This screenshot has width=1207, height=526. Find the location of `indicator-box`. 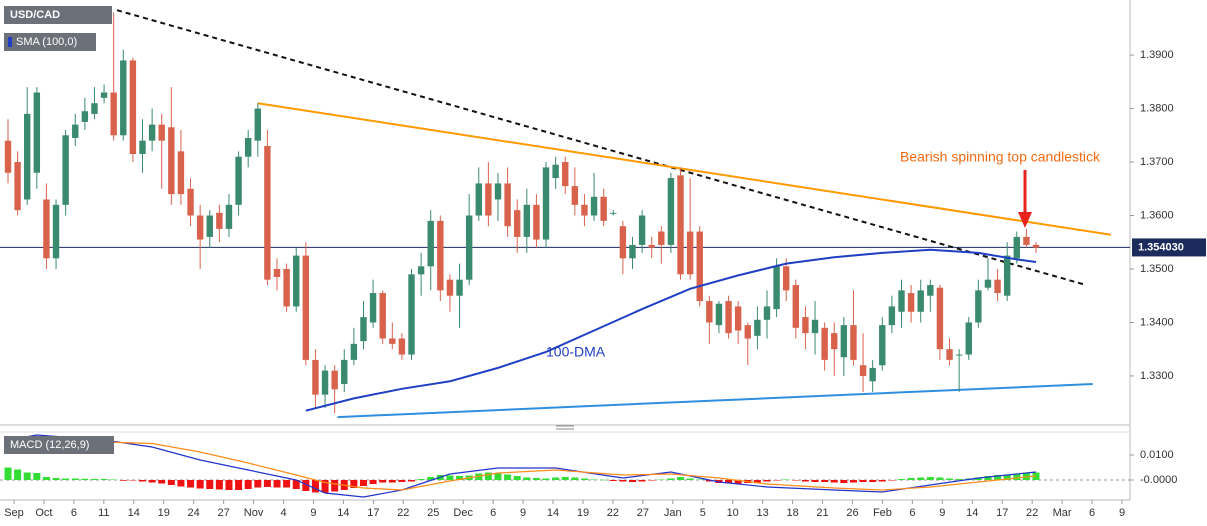

indicator-box is located at coordinates (50, 42).